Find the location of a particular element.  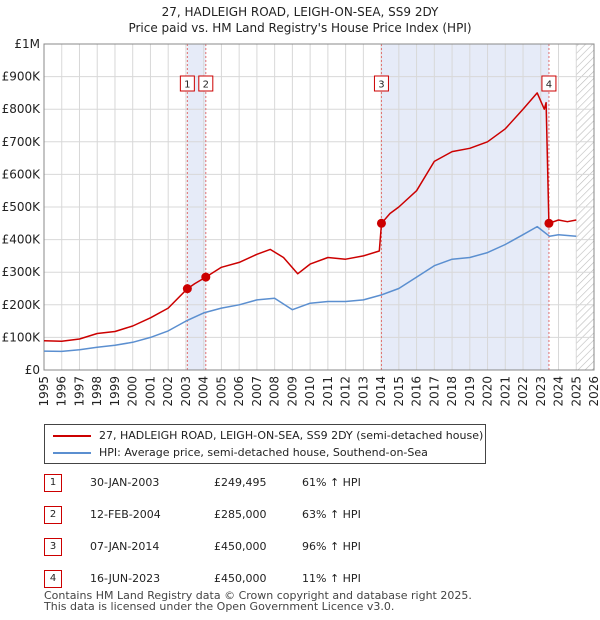

sale-number-badge: 3 is located at coordinates (53, 547).